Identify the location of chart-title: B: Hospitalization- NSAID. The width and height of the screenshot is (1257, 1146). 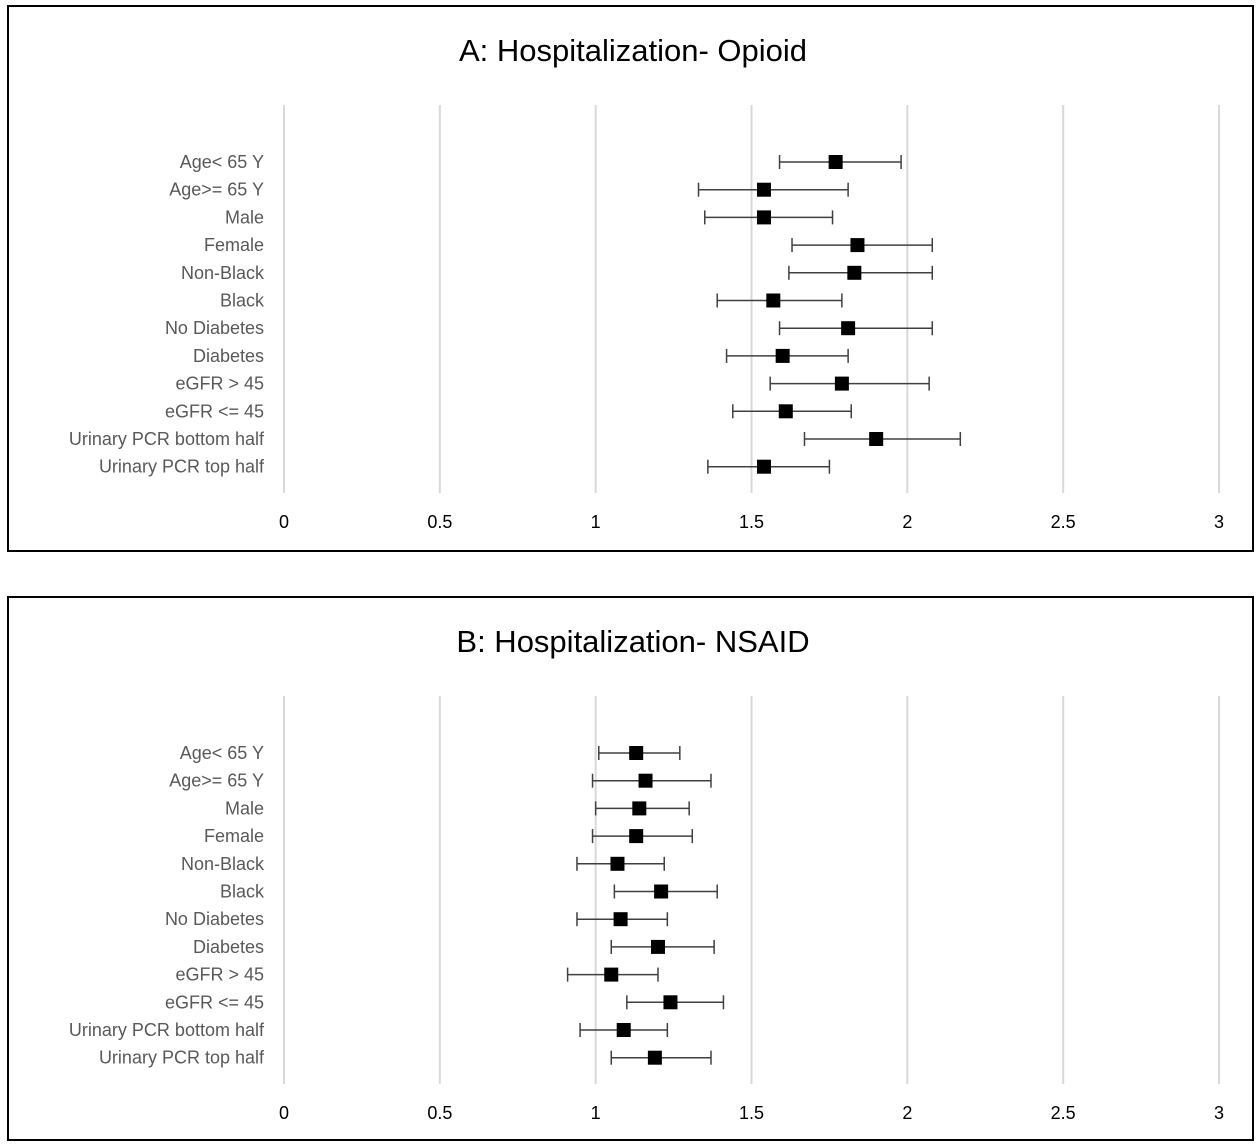
(632, 641).